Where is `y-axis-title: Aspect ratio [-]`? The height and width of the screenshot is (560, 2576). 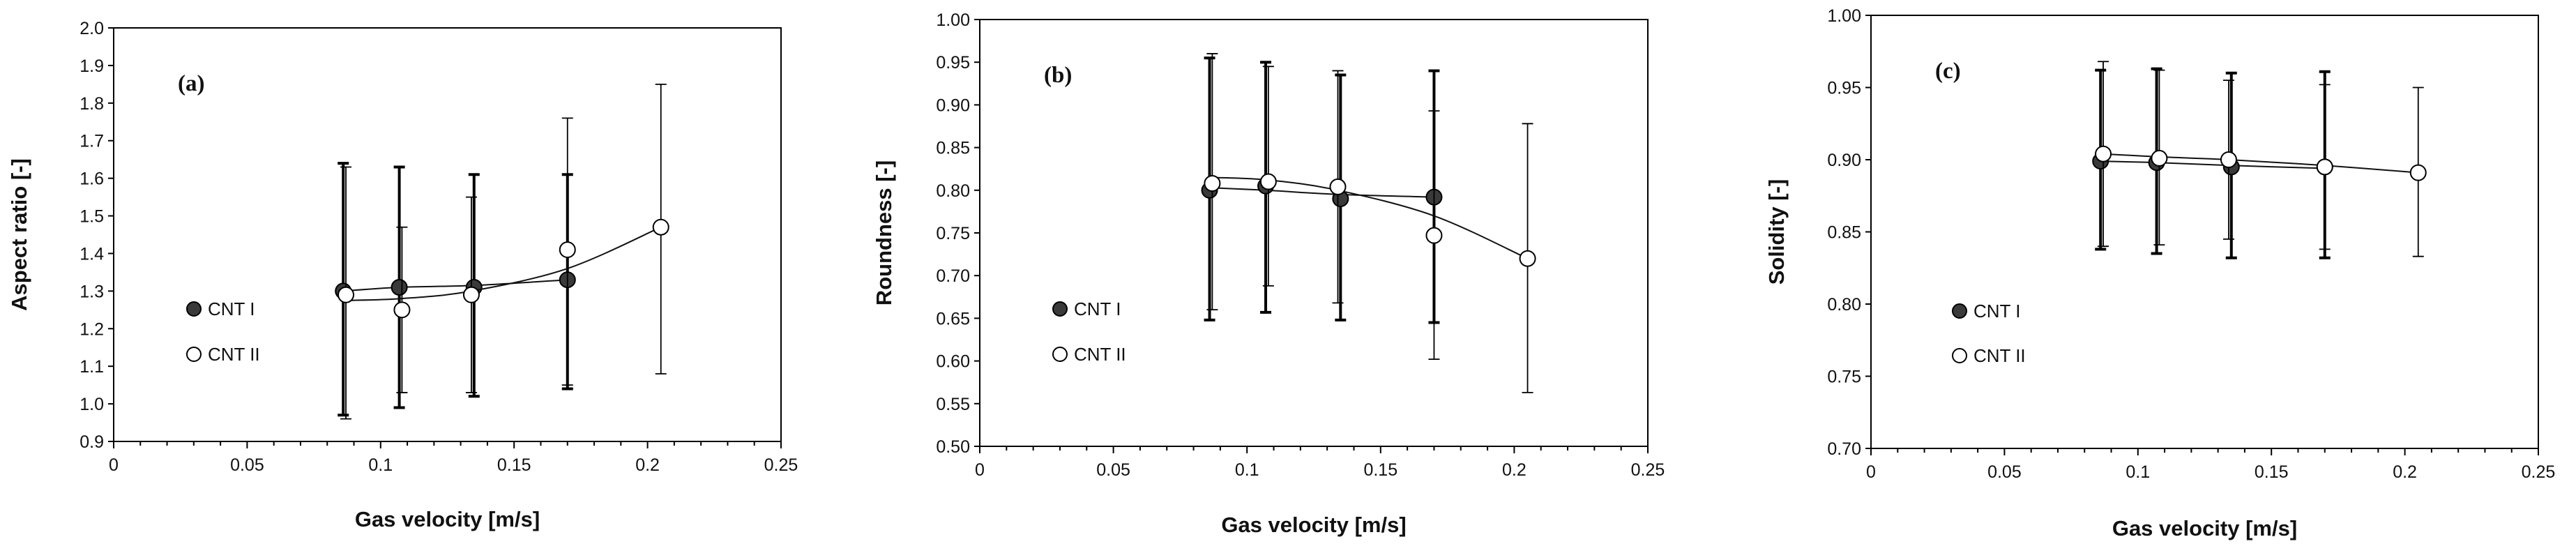 y-axis-title: Aspect ratio [-] is located at coordinates (19, 235).